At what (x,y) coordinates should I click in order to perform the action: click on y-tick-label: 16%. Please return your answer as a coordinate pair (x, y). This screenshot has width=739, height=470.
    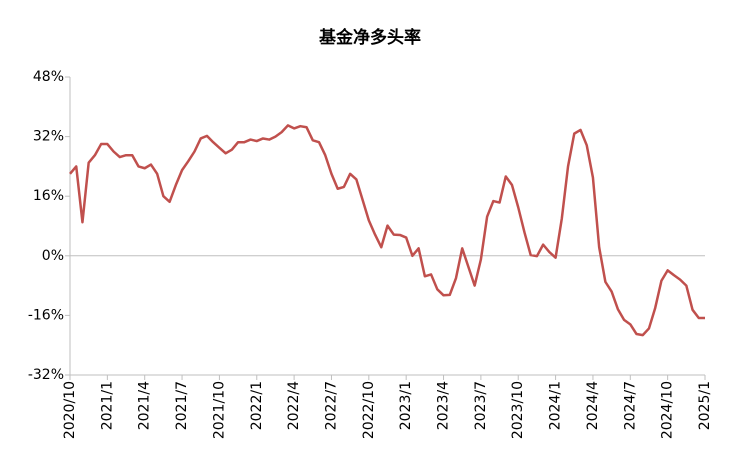
    Looking at the image, I should click on (48, 196).